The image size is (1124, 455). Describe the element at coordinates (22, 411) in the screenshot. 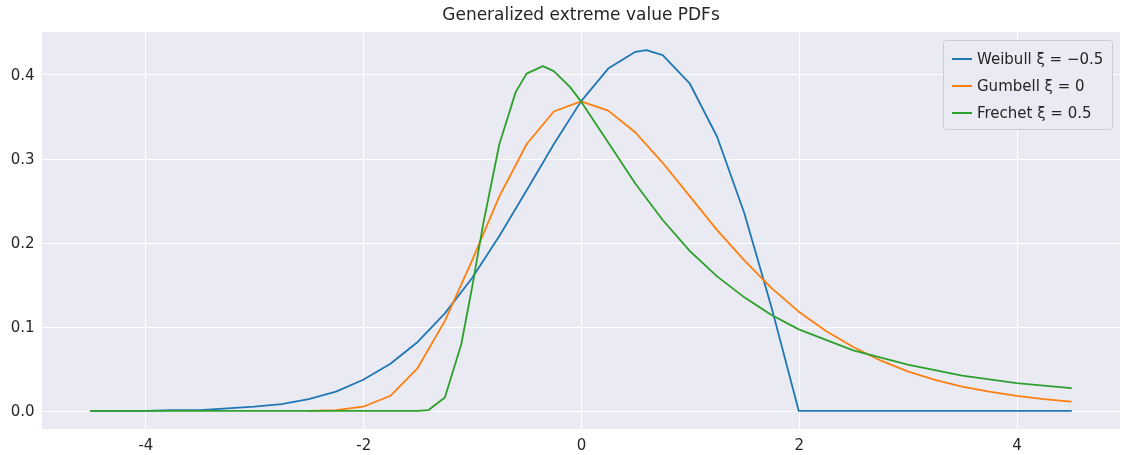

I see `y-tick-label: 0.0` at that location.